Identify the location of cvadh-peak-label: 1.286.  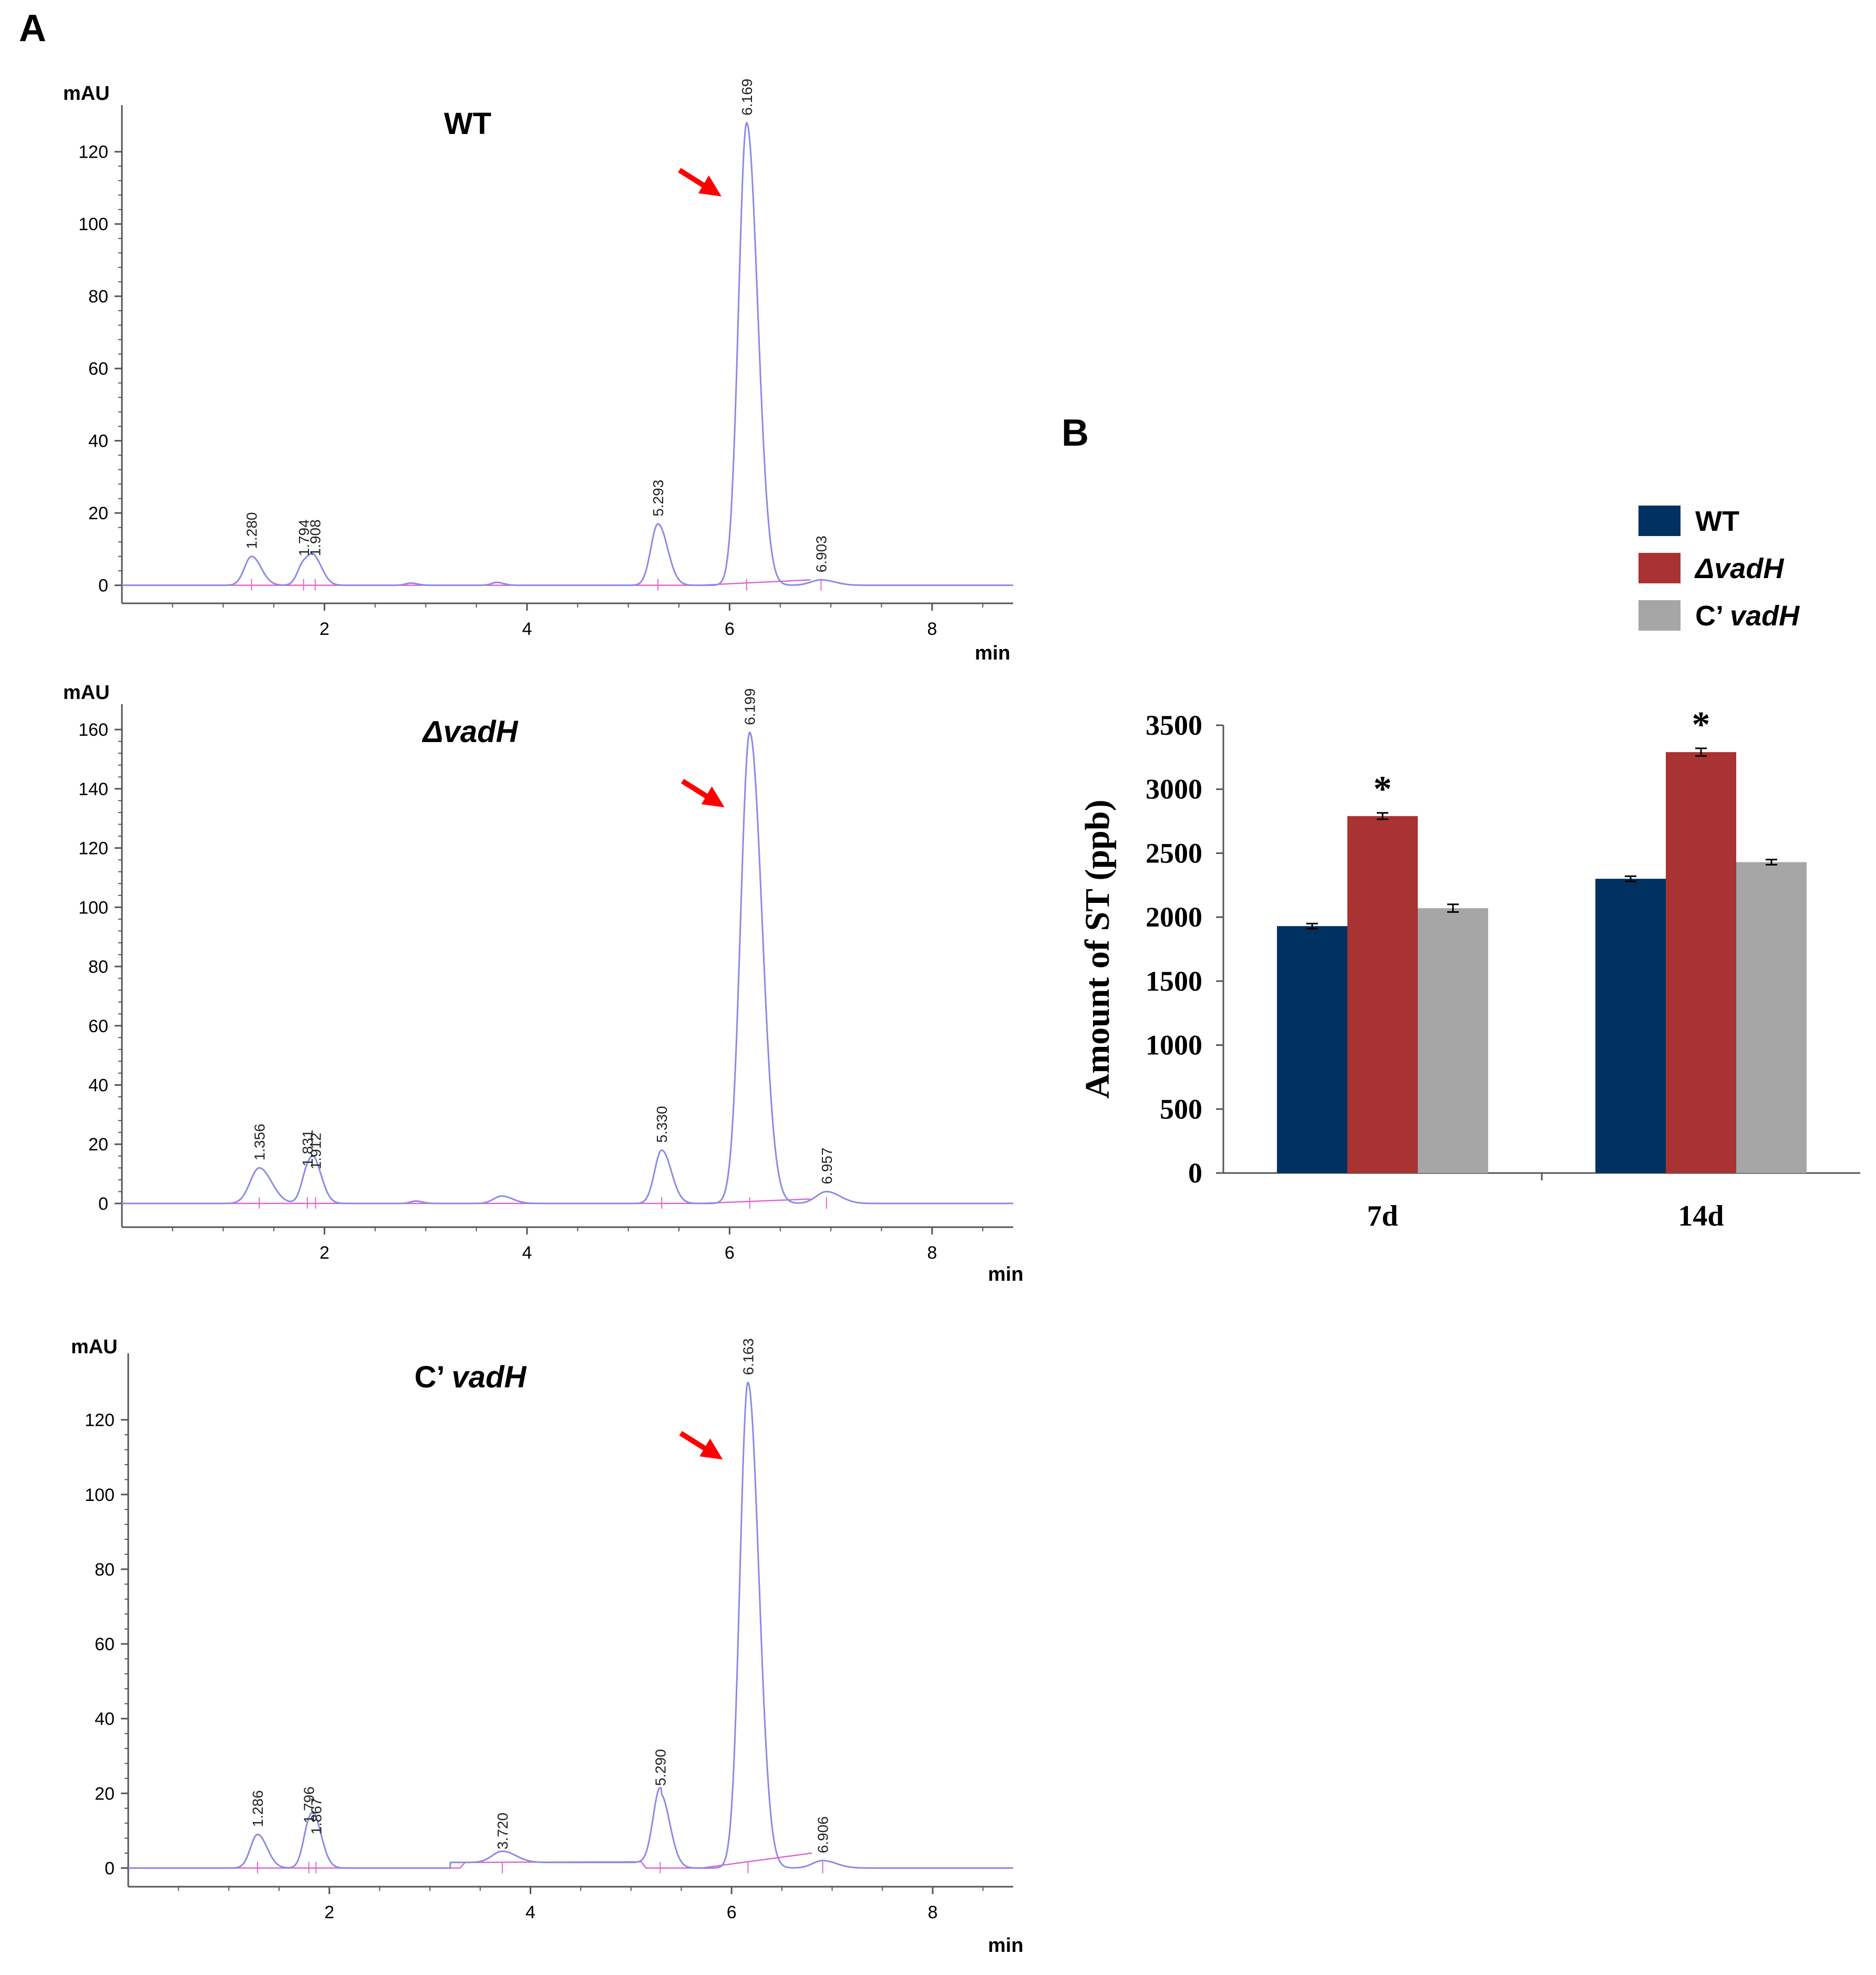
(258, 1808).